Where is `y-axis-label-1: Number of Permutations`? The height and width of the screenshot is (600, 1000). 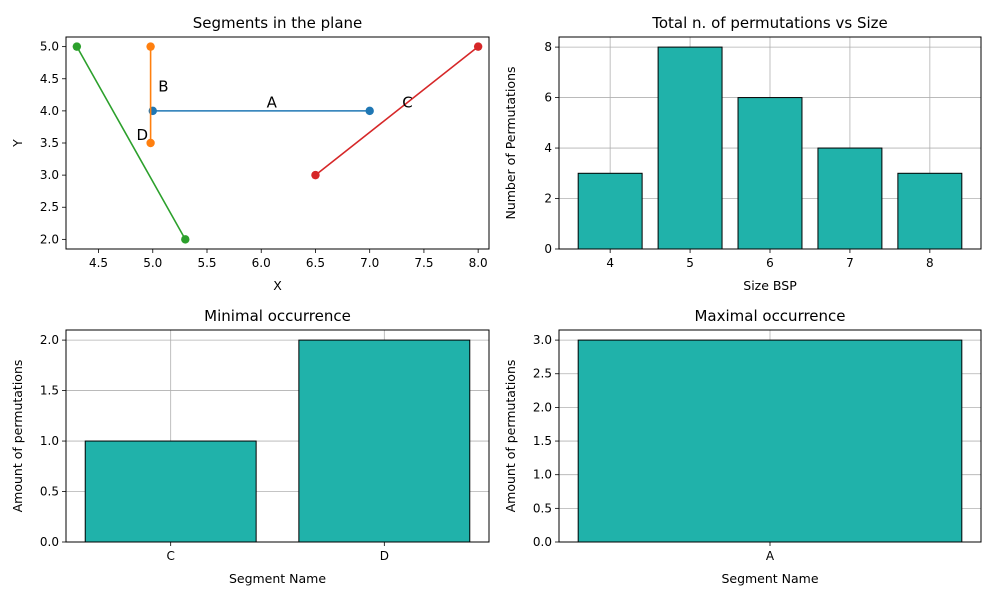 y-axis-label-1: Number of Permutations is located at coordinates (510, 142).